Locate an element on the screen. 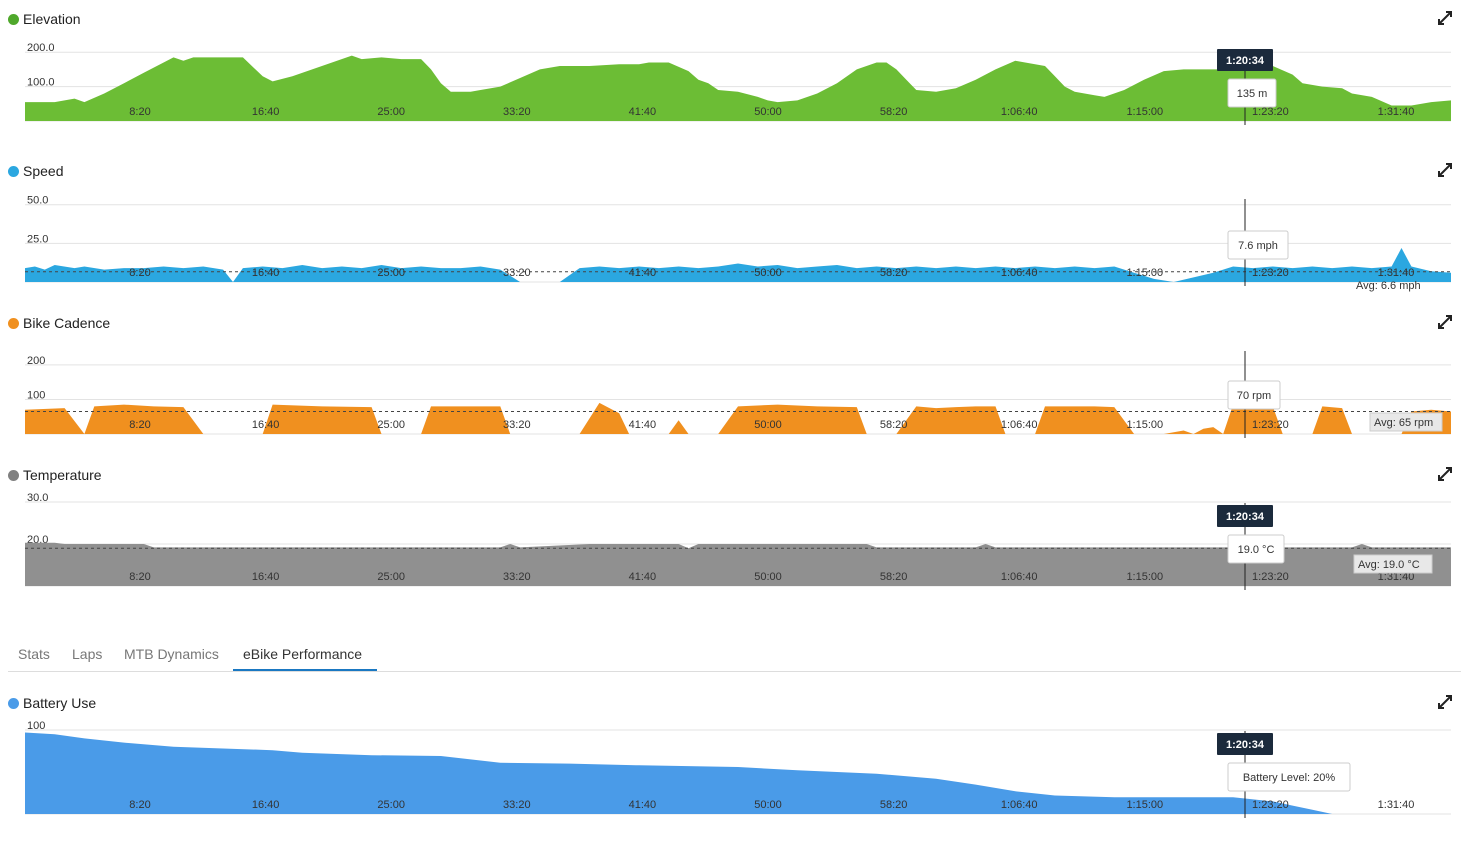 This screenshot has height=854, width=1464. average-label: Avg: 65 rpm is located at coordinates (1403, 423).